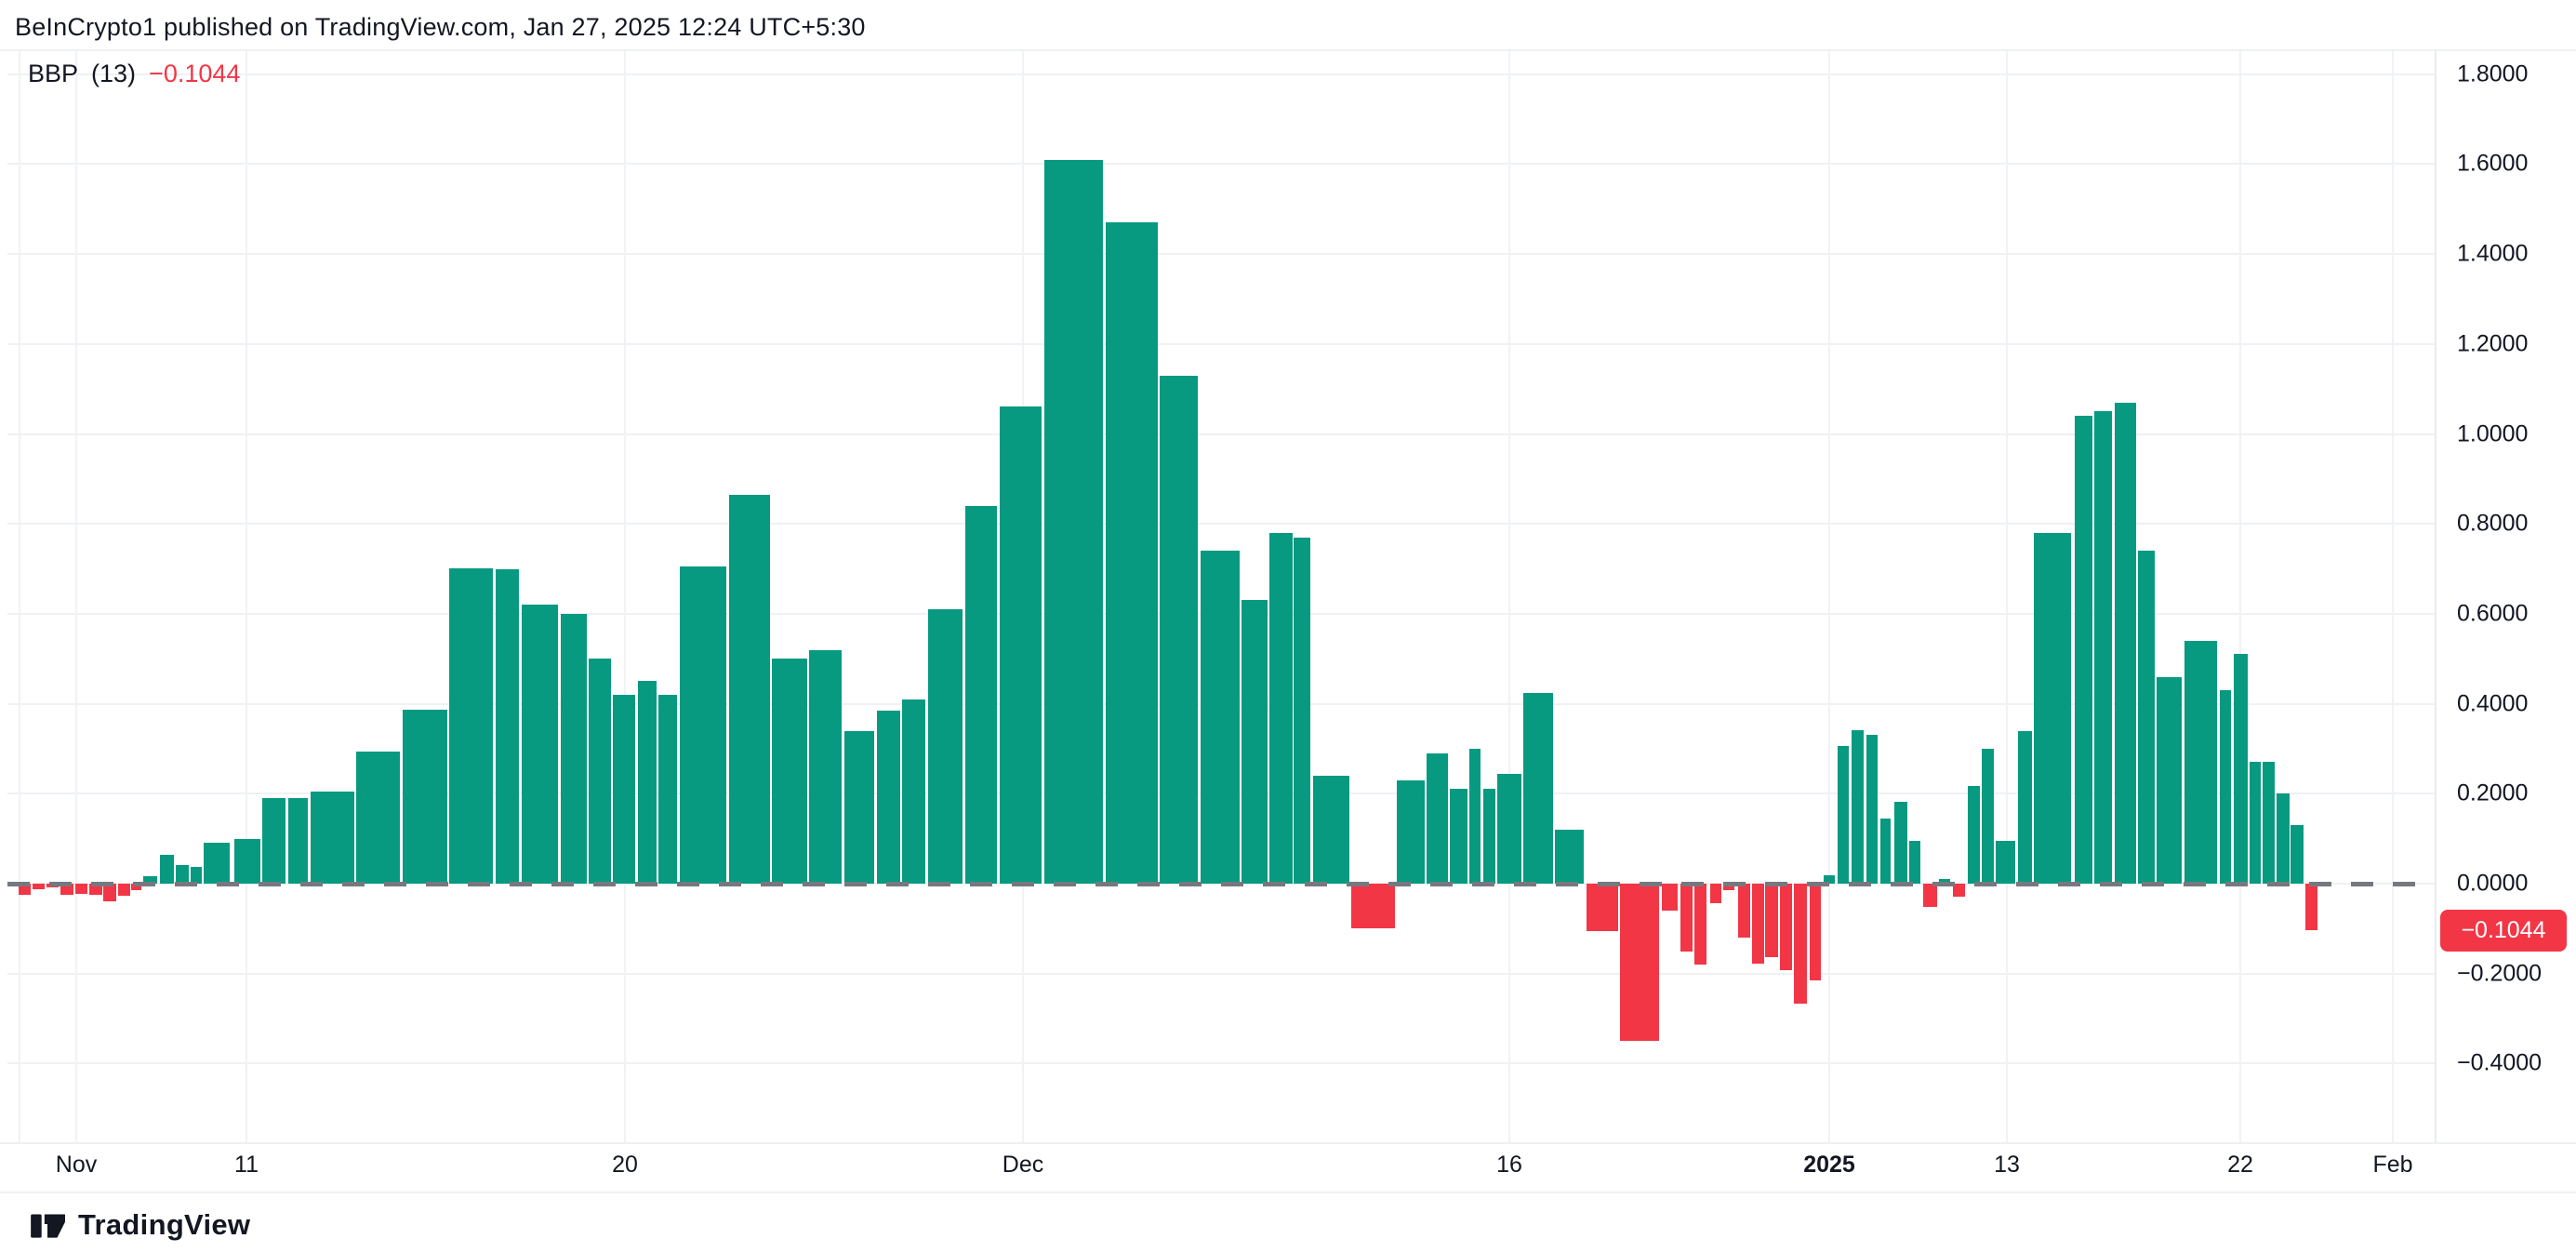 This screenshot has height=1252, width=2576. What do you see at coordinates (134, 74) in the screenshot?
I see `indicator-legend: BBP (13) −0.1044` at bounding box center [134, 74].